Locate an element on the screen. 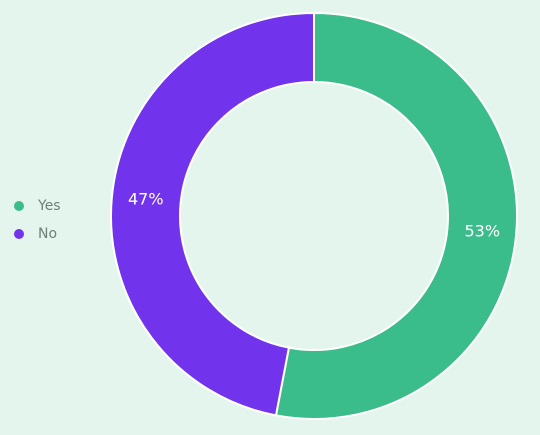 Image resolution: width=540 pixels, height=435 pixels. legend-swatch-yes is located at coordinates (19, 206).